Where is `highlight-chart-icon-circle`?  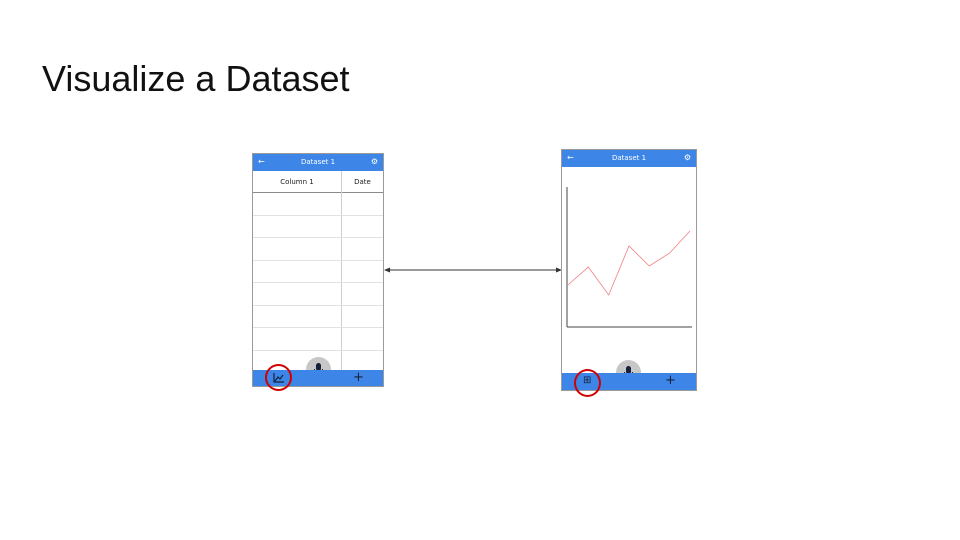 highlight-chart-icon-circle is located at coordinates (278, 377).